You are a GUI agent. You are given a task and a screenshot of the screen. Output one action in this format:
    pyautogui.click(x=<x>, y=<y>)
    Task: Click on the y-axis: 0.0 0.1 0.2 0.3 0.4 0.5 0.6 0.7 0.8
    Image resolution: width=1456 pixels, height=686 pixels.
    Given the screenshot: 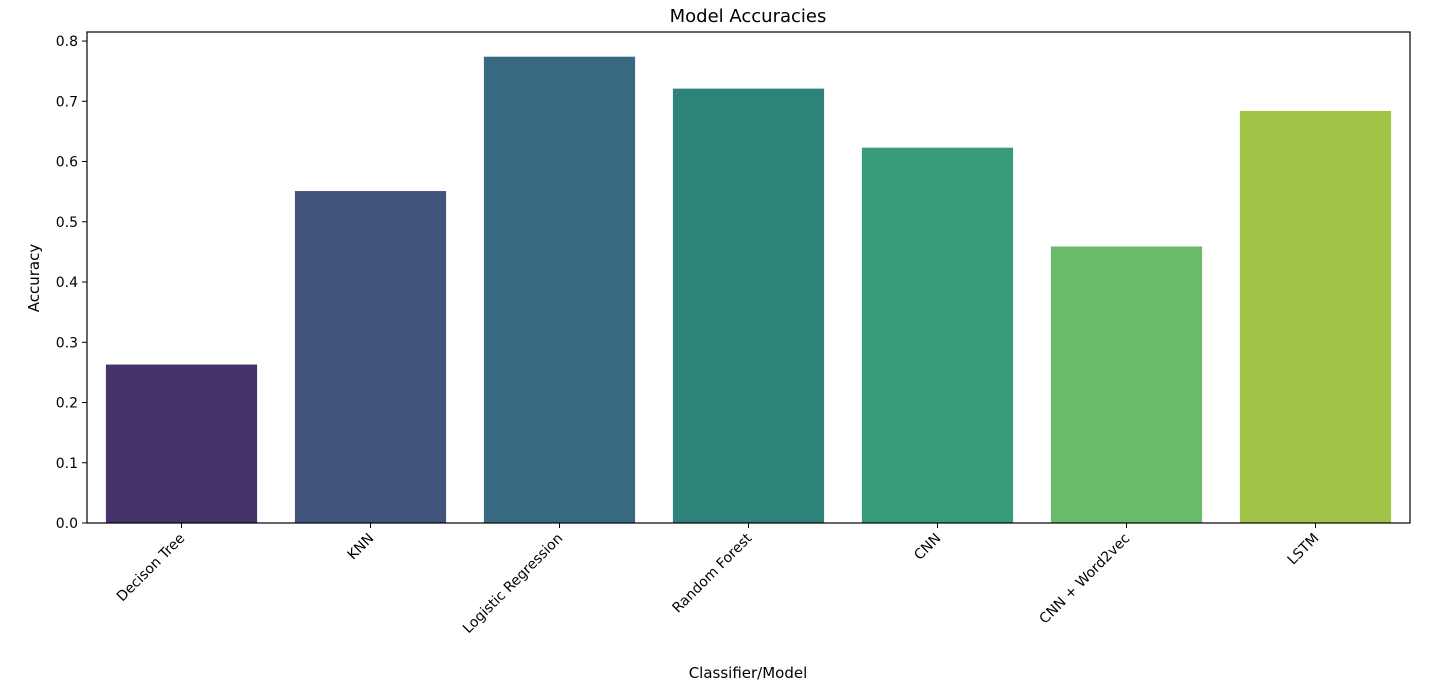 What is the action you would take?
    pyautogui.click(x=71, y=283)
    